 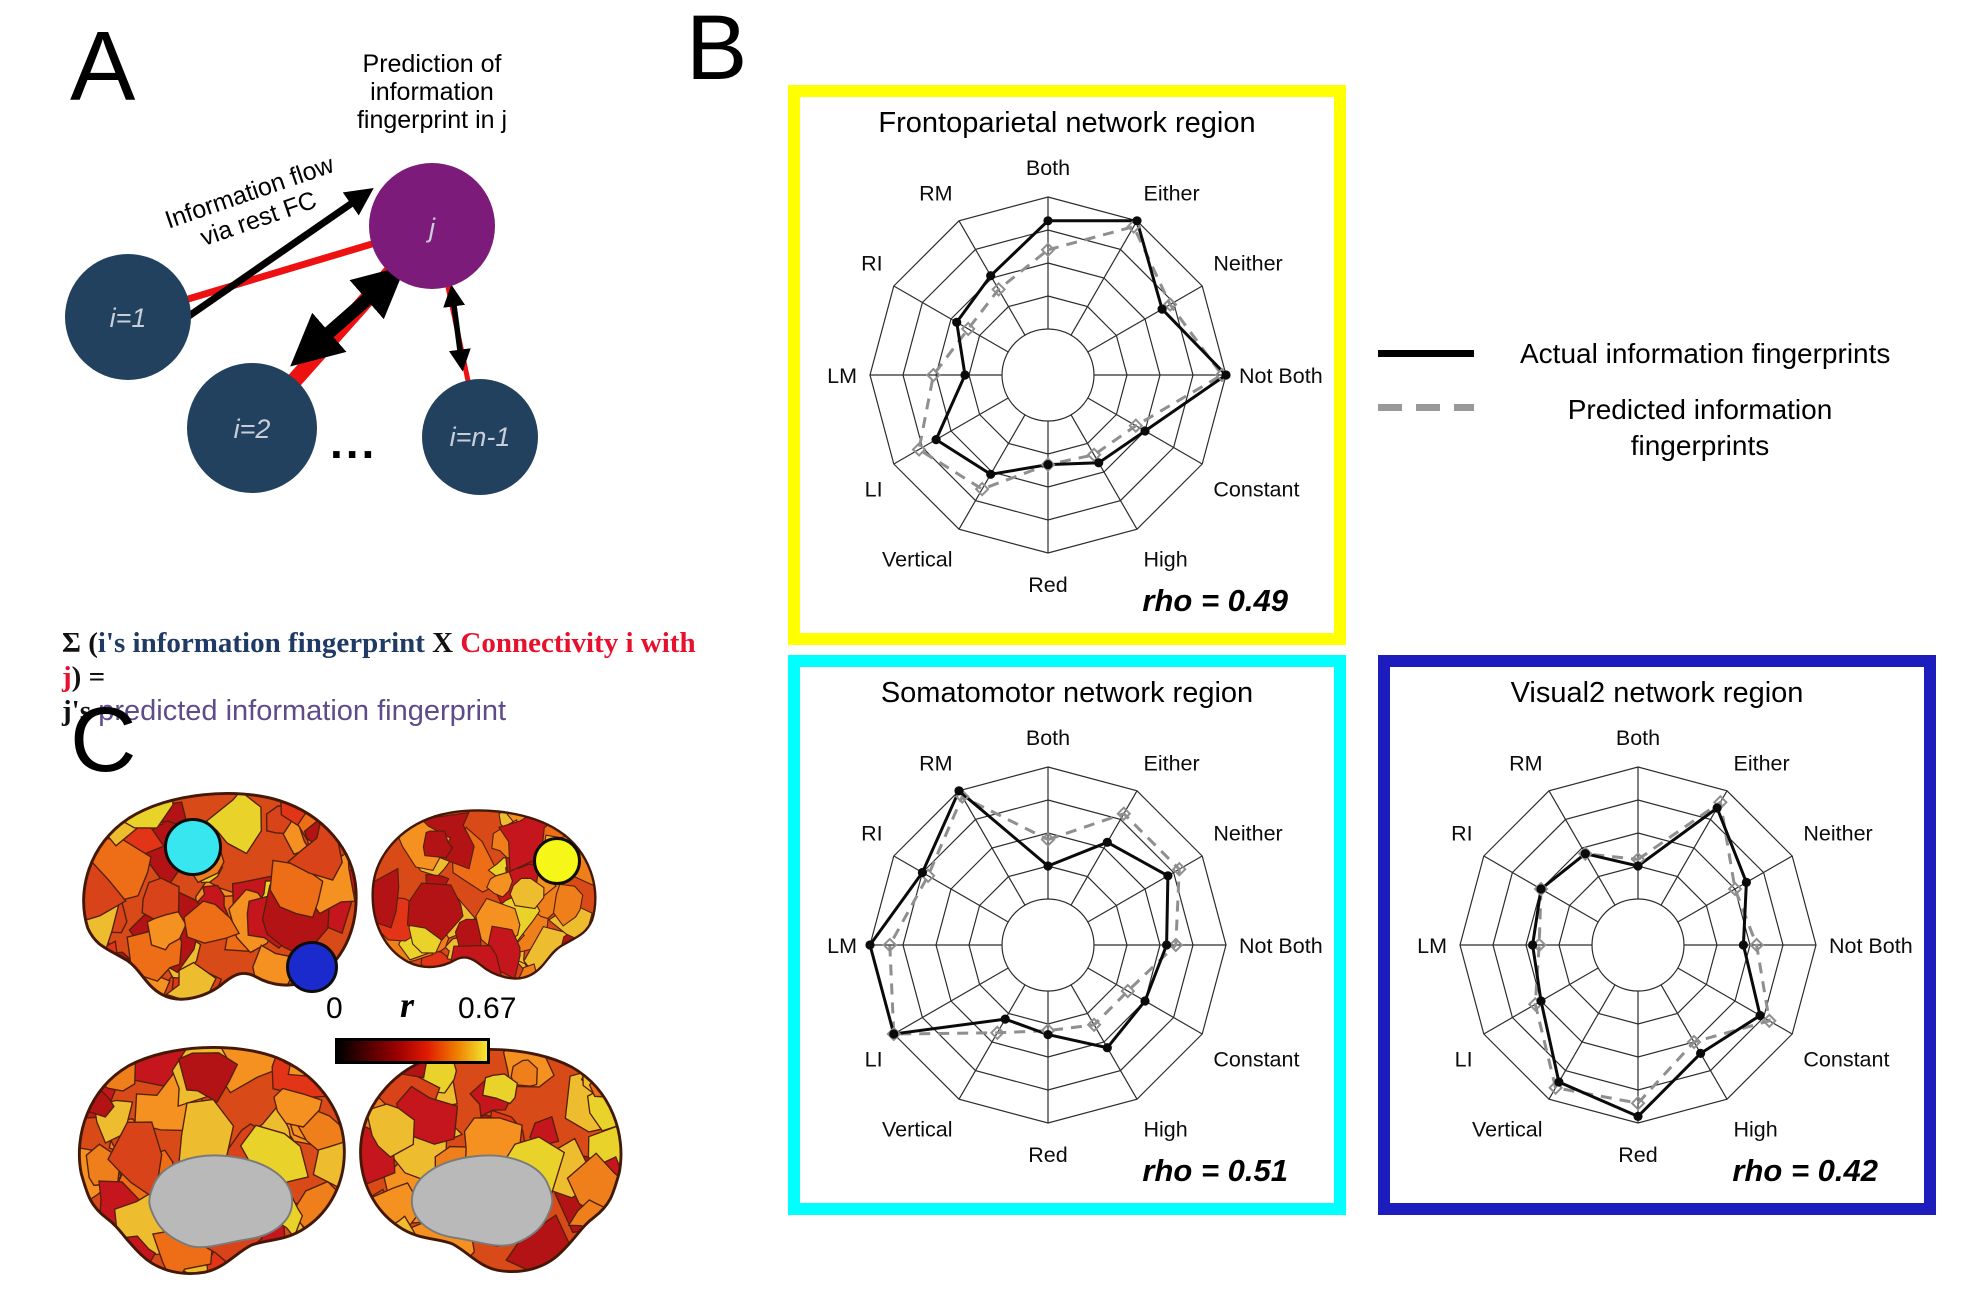 I want to click on node-i1-label: i=1, so click(x=128, y=318).